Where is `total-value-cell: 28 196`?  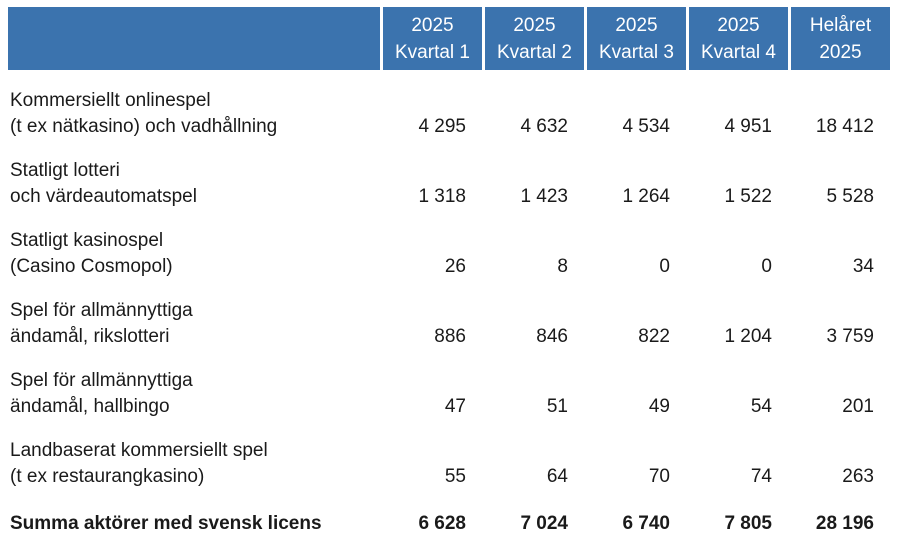 total-value-cell: 28 196 is located at coordinates (844, 523).